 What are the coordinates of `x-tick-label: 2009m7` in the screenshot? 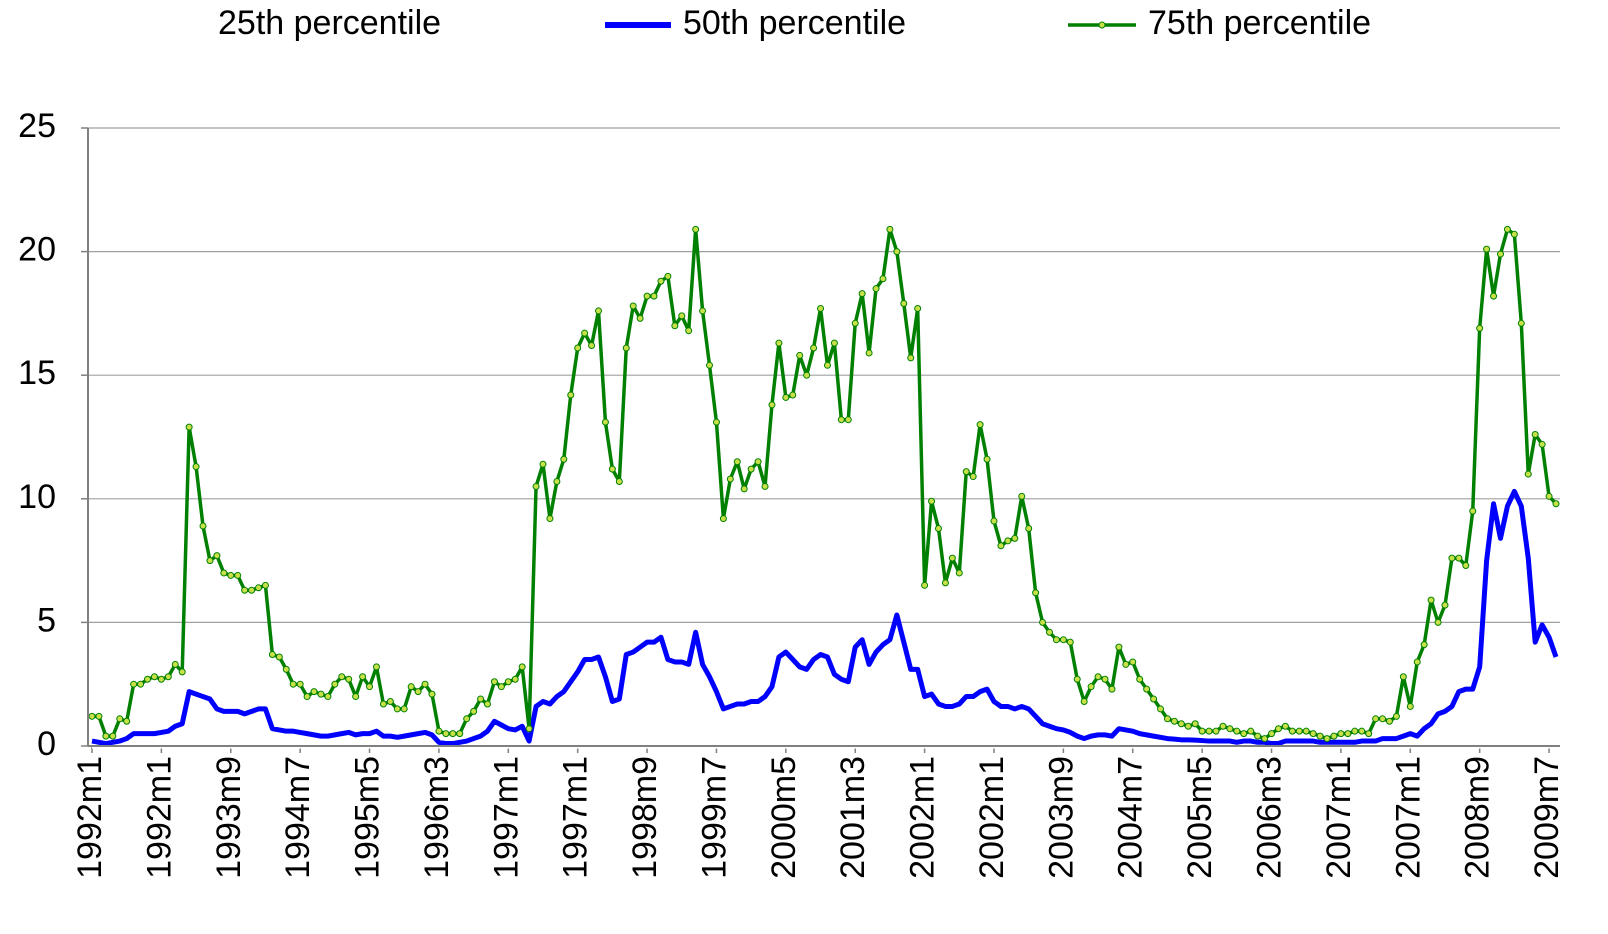 It's located at (1547, 817).